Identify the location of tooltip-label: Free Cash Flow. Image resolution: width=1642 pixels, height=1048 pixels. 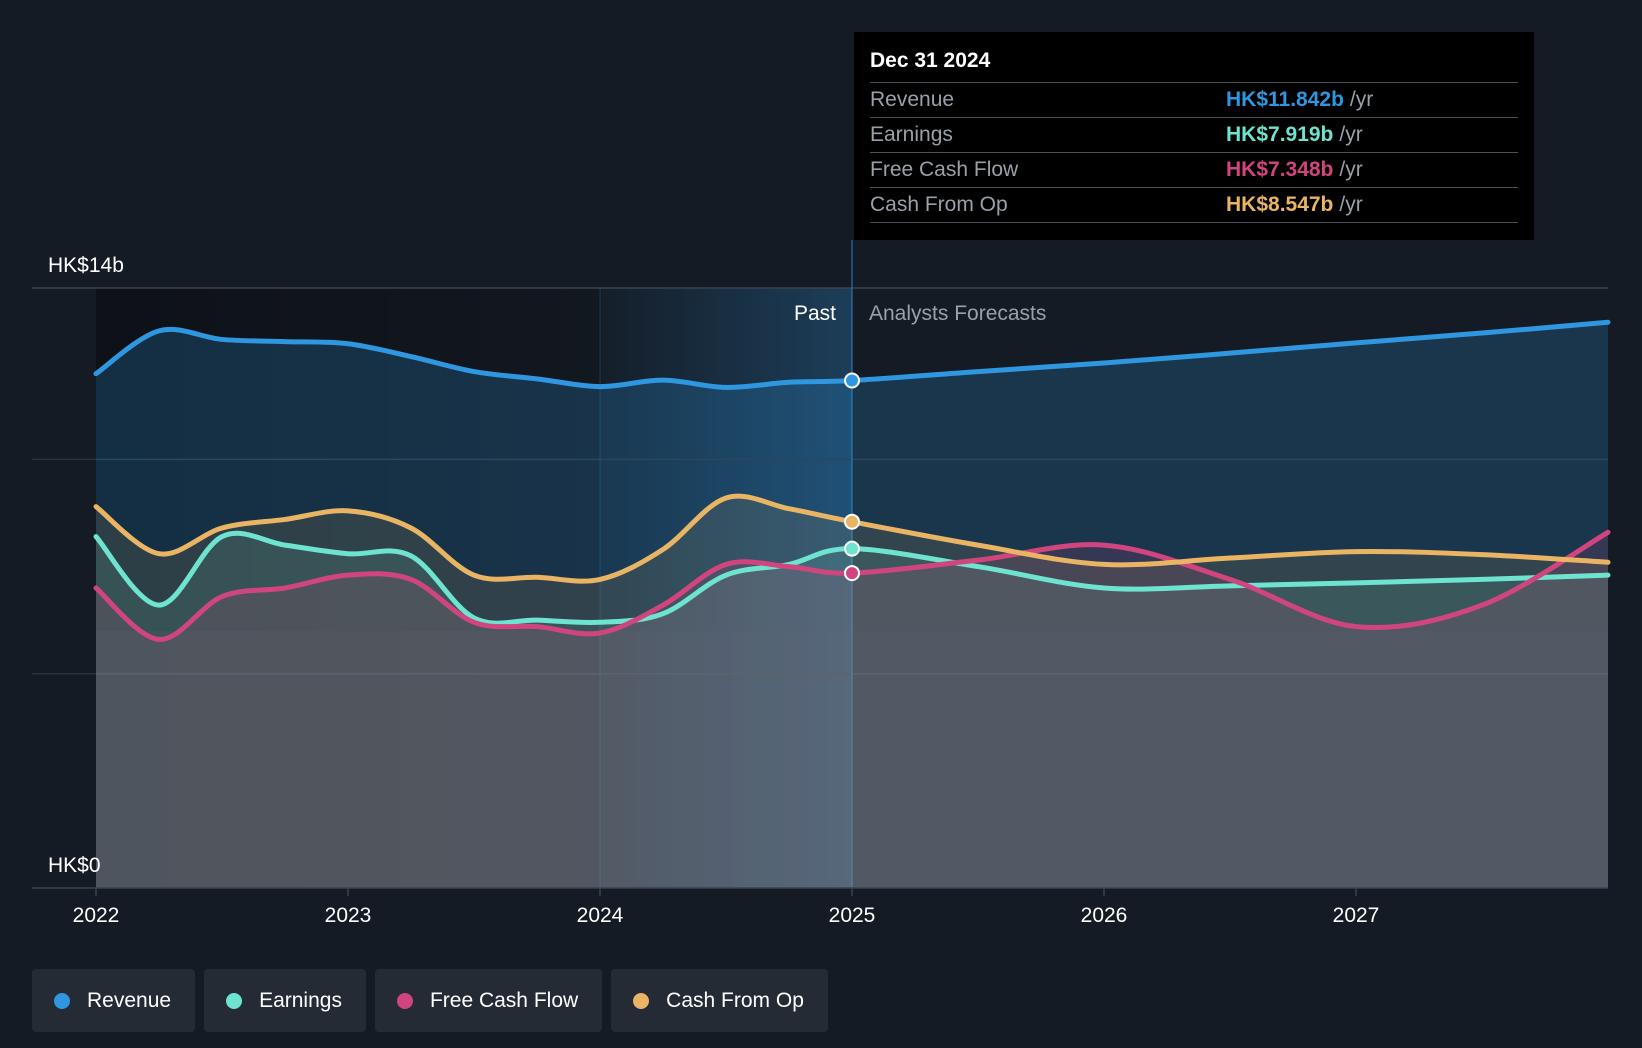
(944, 169).